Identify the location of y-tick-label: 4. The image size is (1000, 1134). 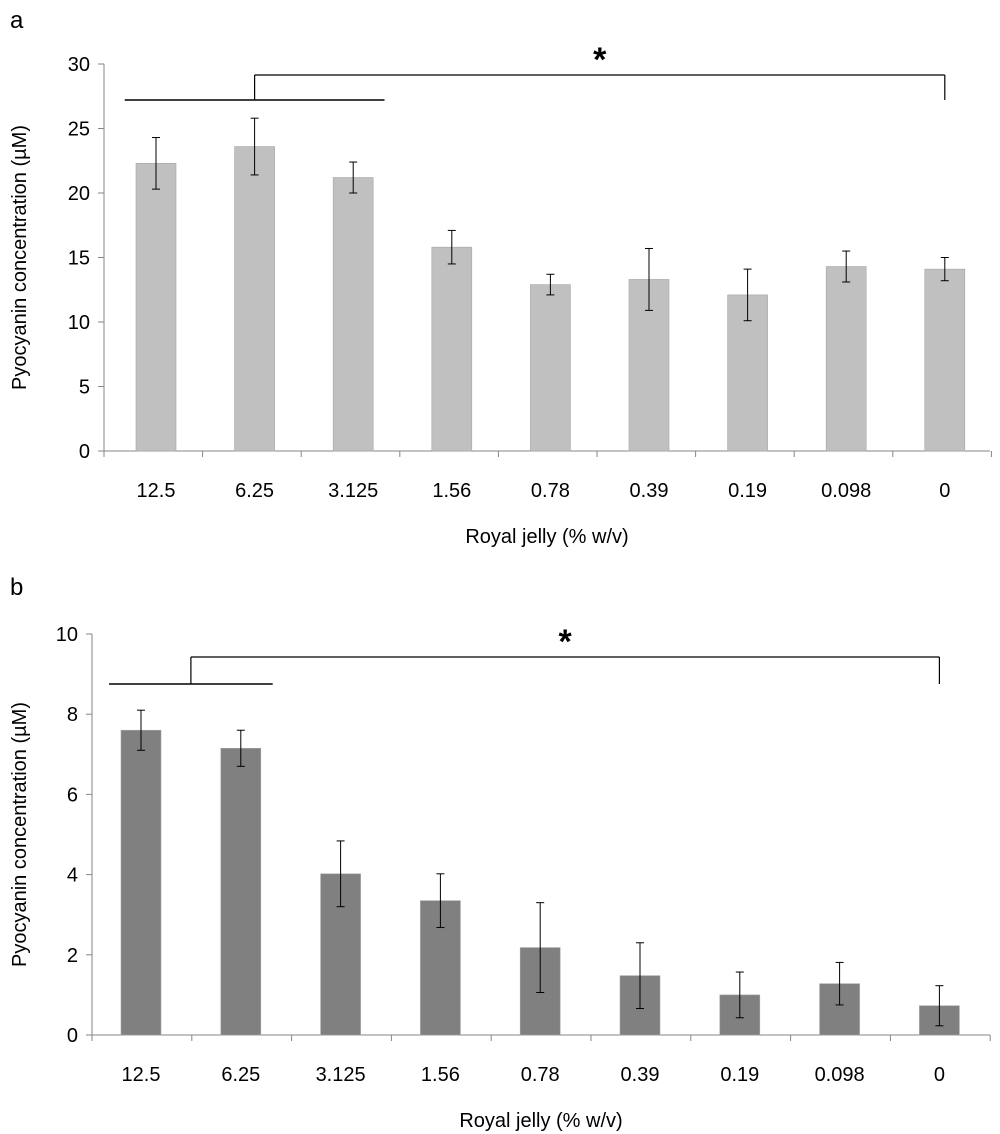
(72, 876).